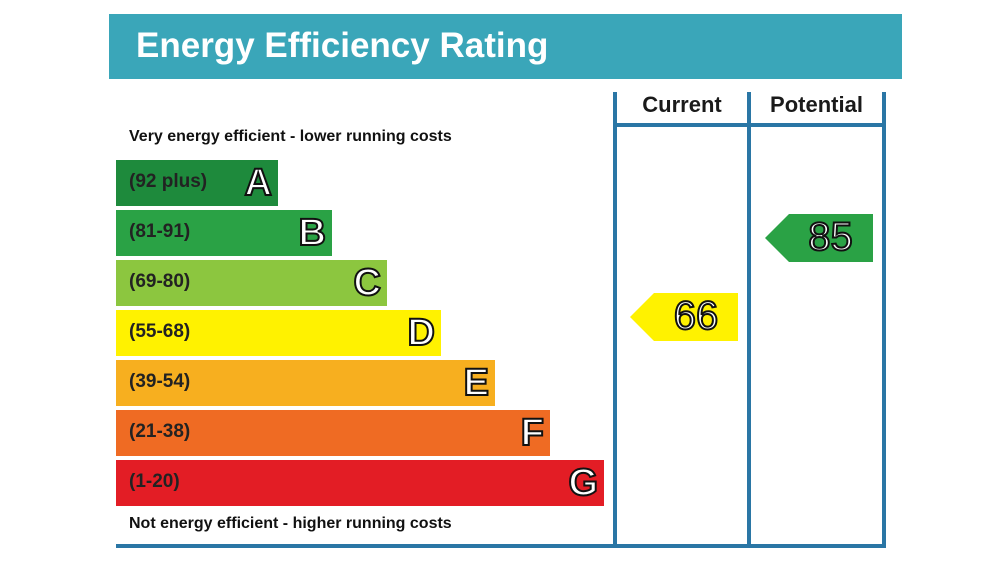  Describe the element at coordinates (160, 231) in the screenshot. I see `band-range-label: (81-91)` at that location.